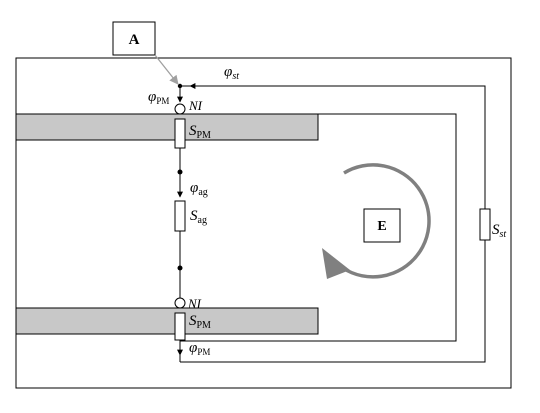 This screenshot has width=540, height=413. Describe the element at coordinates (200, 132) in the screenshot. I see `s-pm-top-label: SPM` at that location.